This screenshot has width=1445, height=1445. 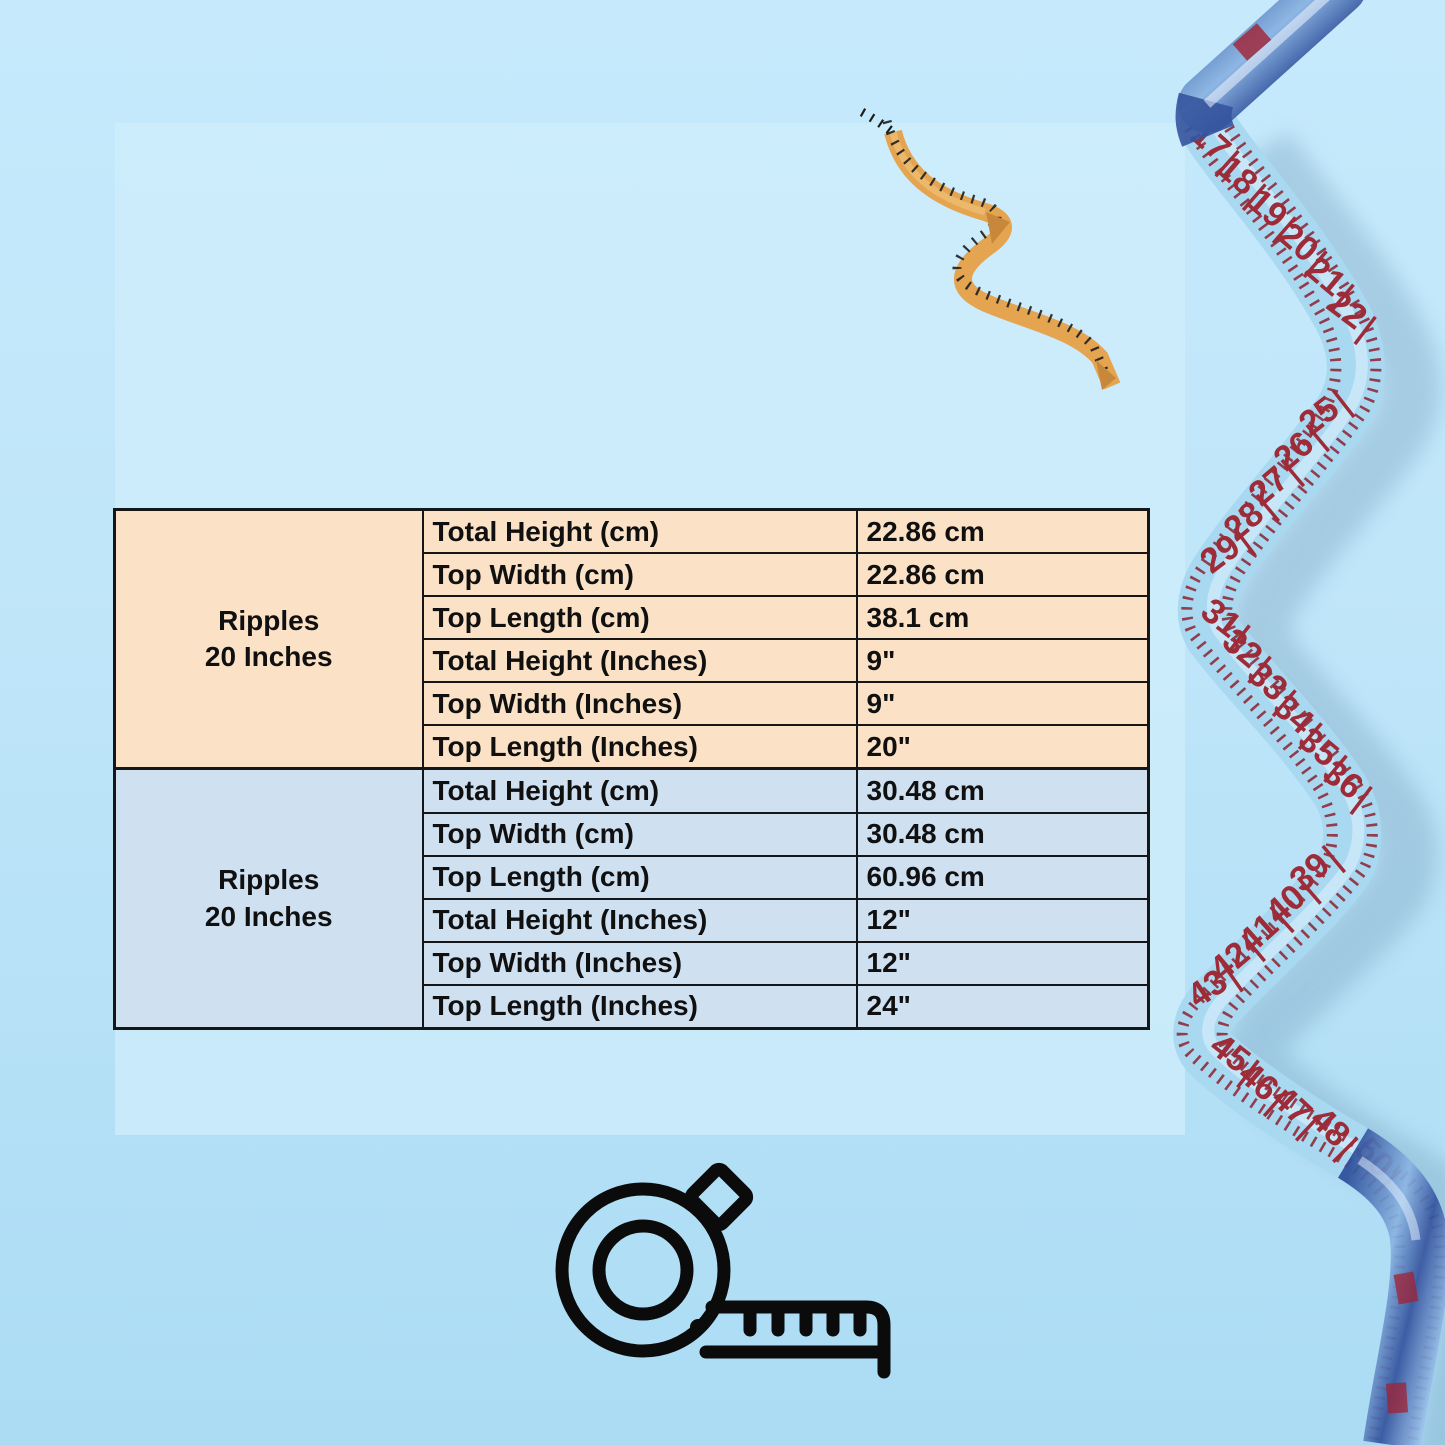 I want to click on table-row: Top Length (Inches) 24", so click(x=632, y=1006).